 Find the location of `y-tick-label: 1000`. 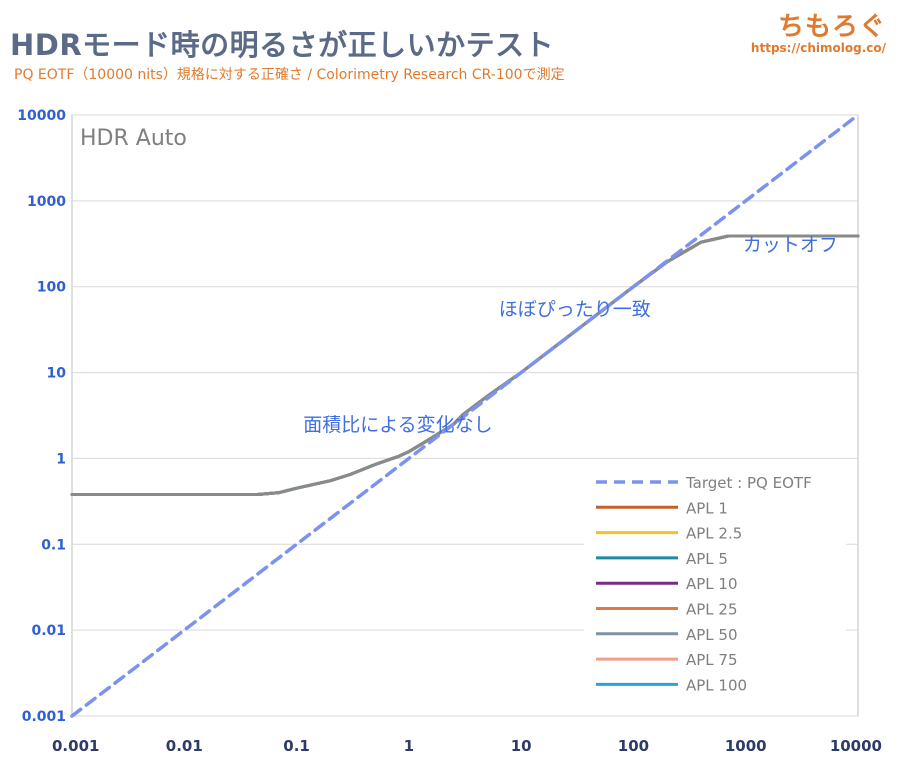

y-tick-label: 1000 is located at coordinates (46, 202).